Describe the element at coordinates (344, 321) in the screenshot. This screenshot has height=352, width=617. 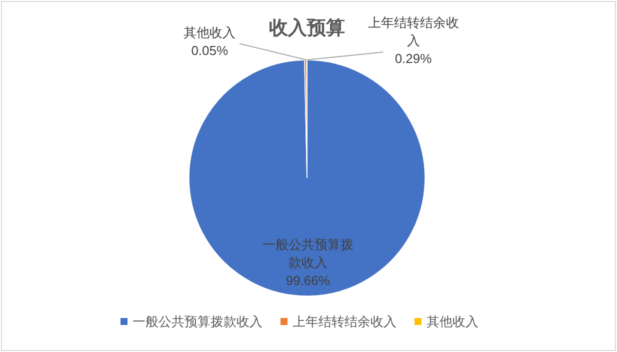
I see `legend-label: 上年结转结余收入` at that location.